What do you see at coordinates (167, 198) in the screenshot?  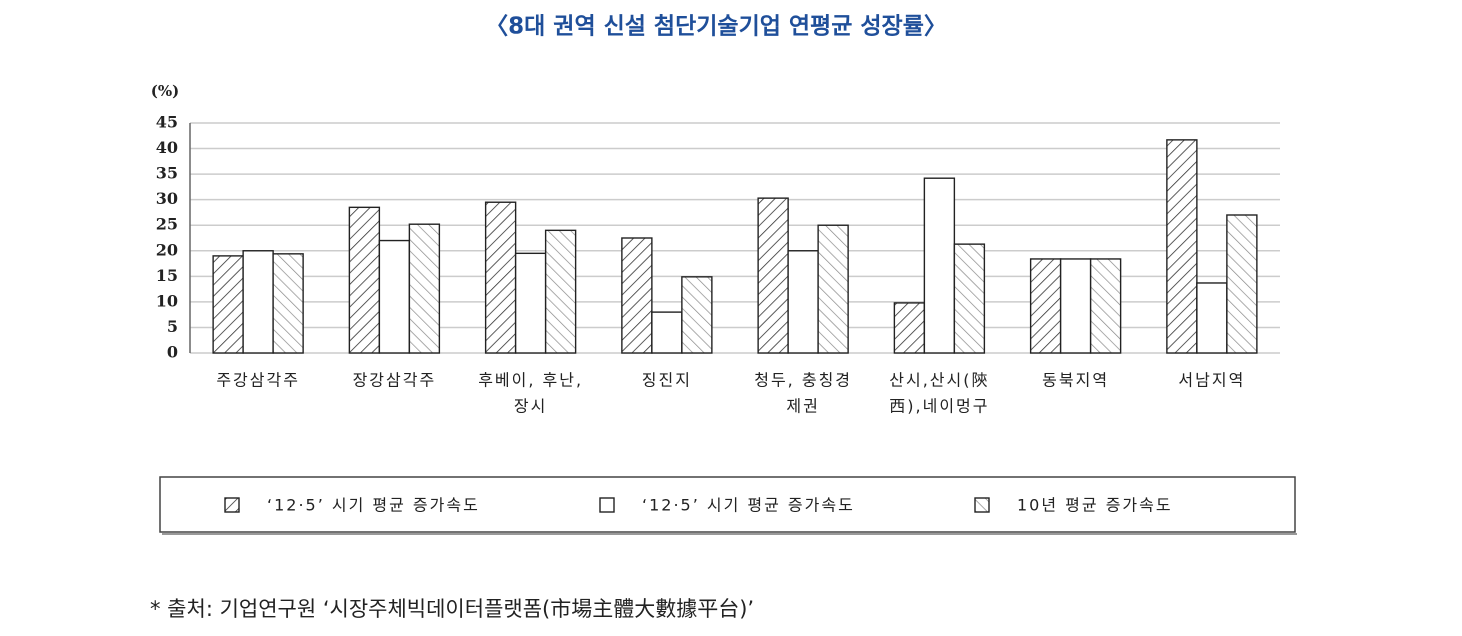 I see `y-tick-label: 30` at bounding box center [167, 198].